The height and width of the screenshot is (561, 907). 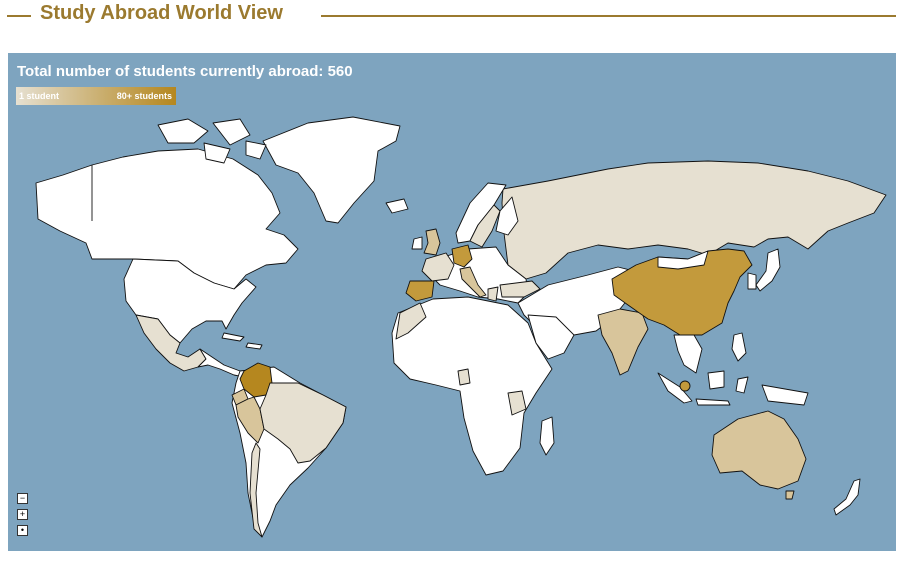 What do you see at coordinates (96, 96) in the screenshot?
I see `color-scale-legend: 1 student 80+ students` at bounding box center [96, 96].